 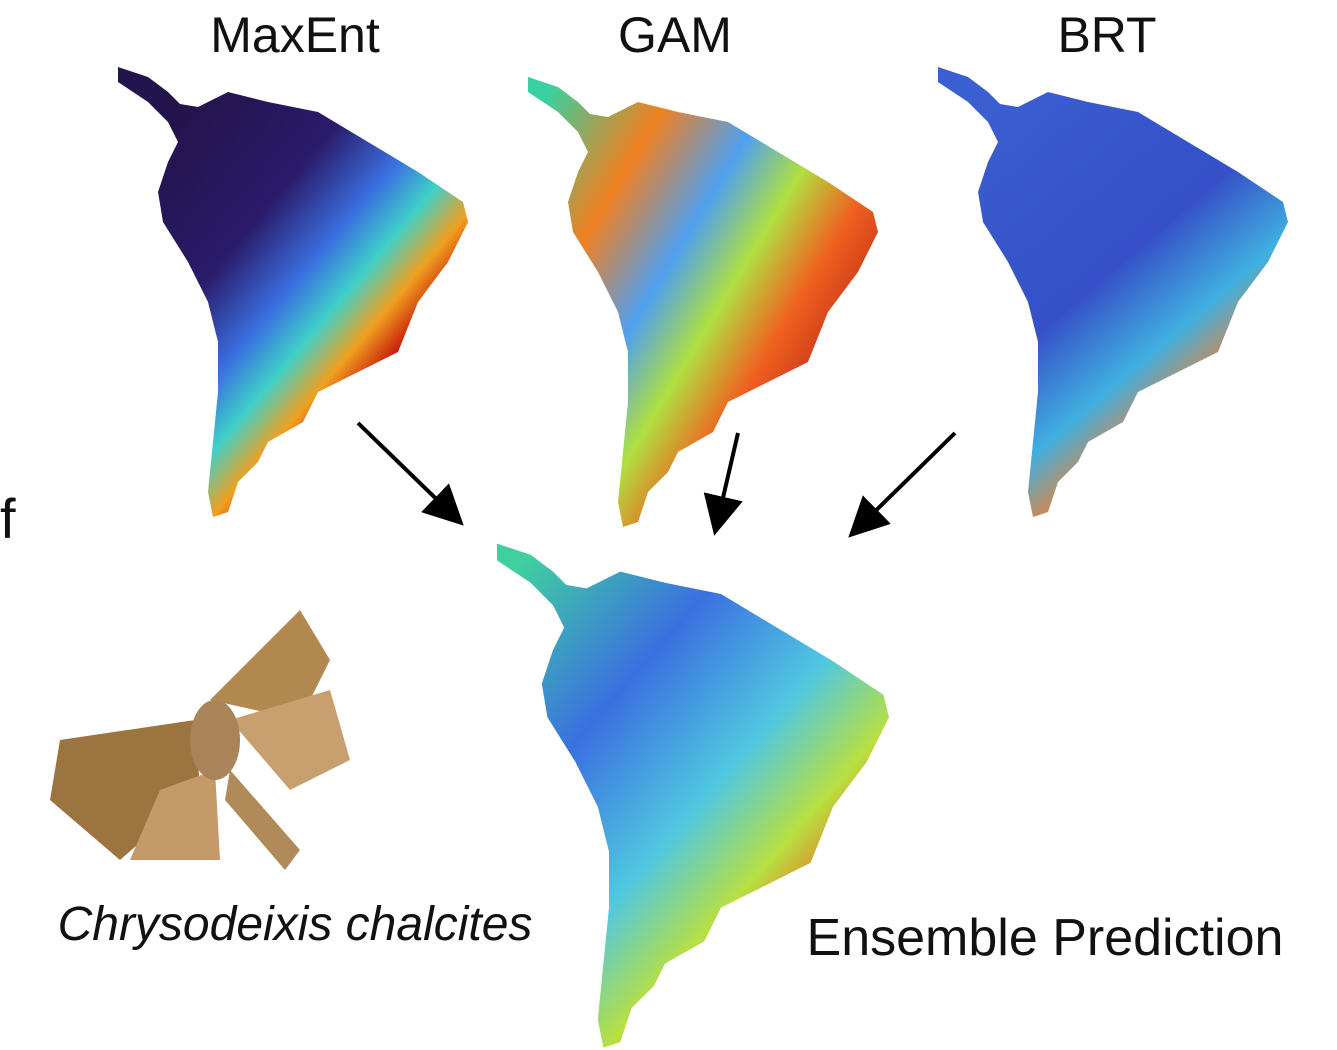 What do you see at coordinates (1045, 938) in the screenshot?
I see `ensemble-title: Ensemble Prediction` at bounding box center [1045, 938].